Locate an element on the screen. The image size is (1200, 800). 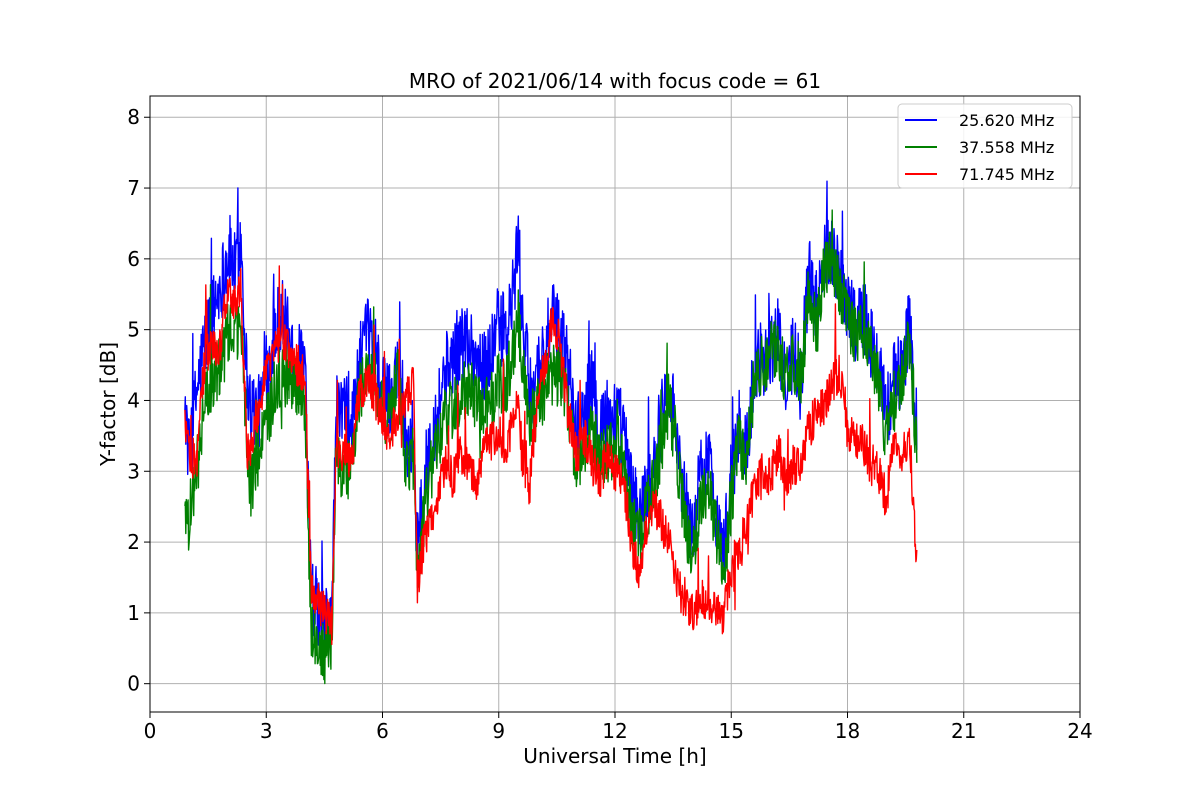
y-tick-label: 3 is located at coordinates (133, 471).